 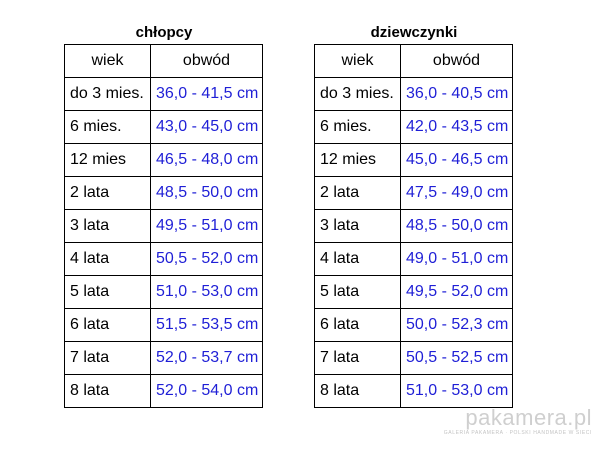 What do you see at coordinates (414, 32) in the screenshot?
I see `girls-title: dziewczynki` at bounding box center [414, 32].